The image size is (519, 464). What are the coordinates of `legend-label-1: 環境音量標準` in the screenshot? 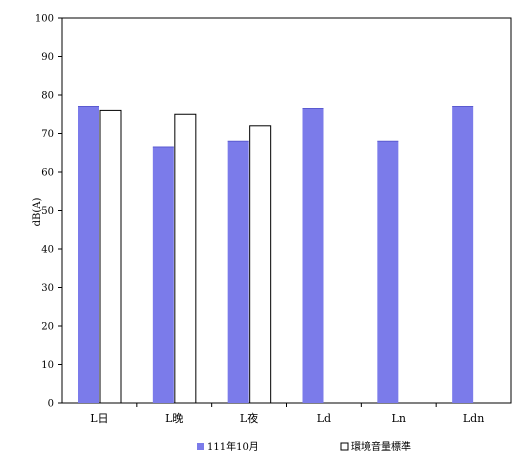 It's located at (381, 446).